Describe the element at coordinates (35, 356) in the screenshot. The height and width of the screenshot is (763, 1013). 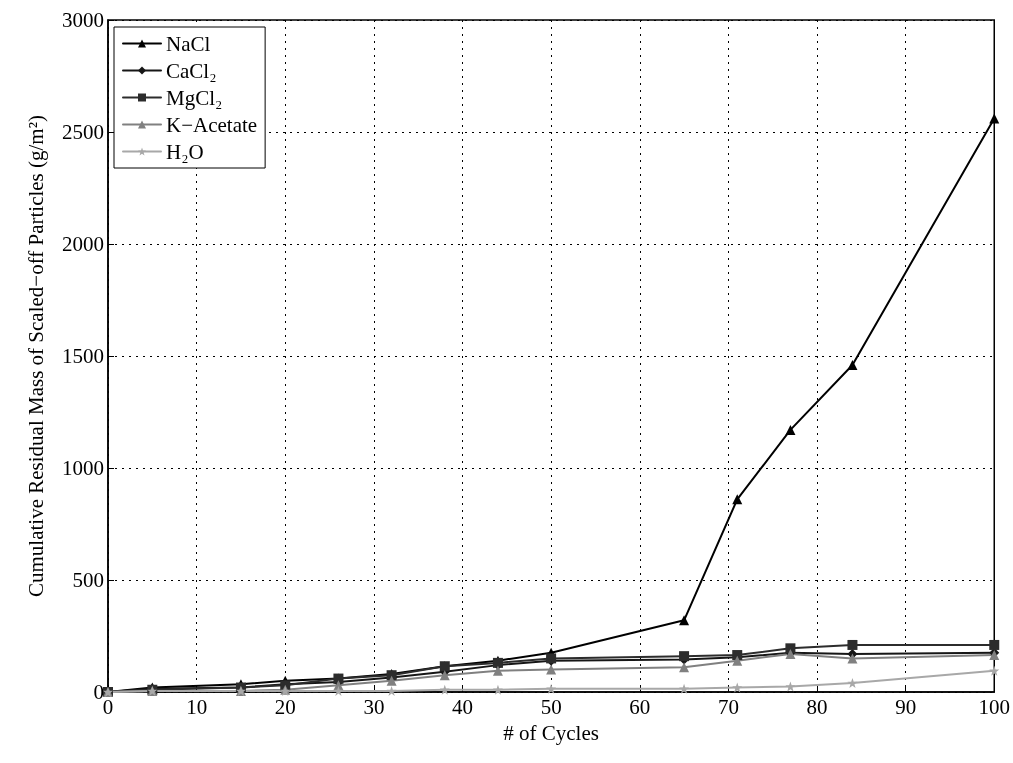
I see `y-axis-title: Cumulative Residual Mass of Scaled−off Particles (g/m²)` at that location.